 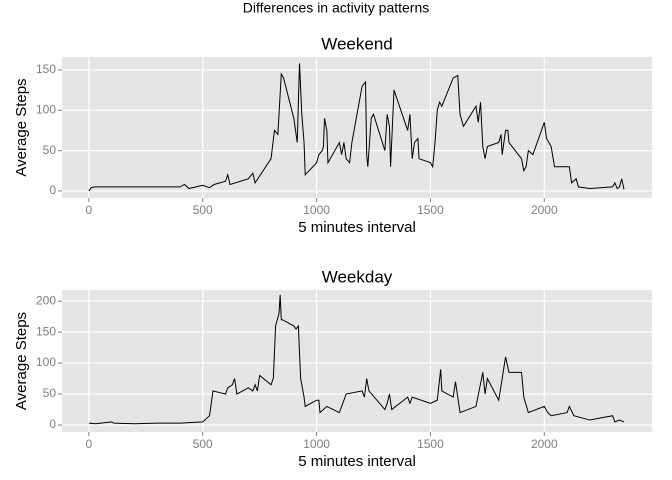 What do you see at coordinates (357, 43) in the screenshot?
I see `panel-title: Weekend` at bounding box center [357, 43].